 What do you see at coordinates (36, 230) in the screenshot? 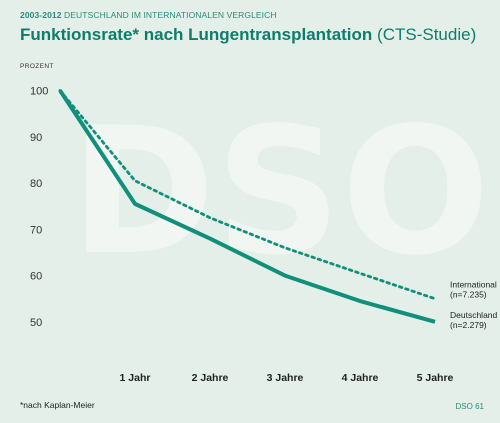
I see `y-tick-label: 70` at bounding box center [36, 230].